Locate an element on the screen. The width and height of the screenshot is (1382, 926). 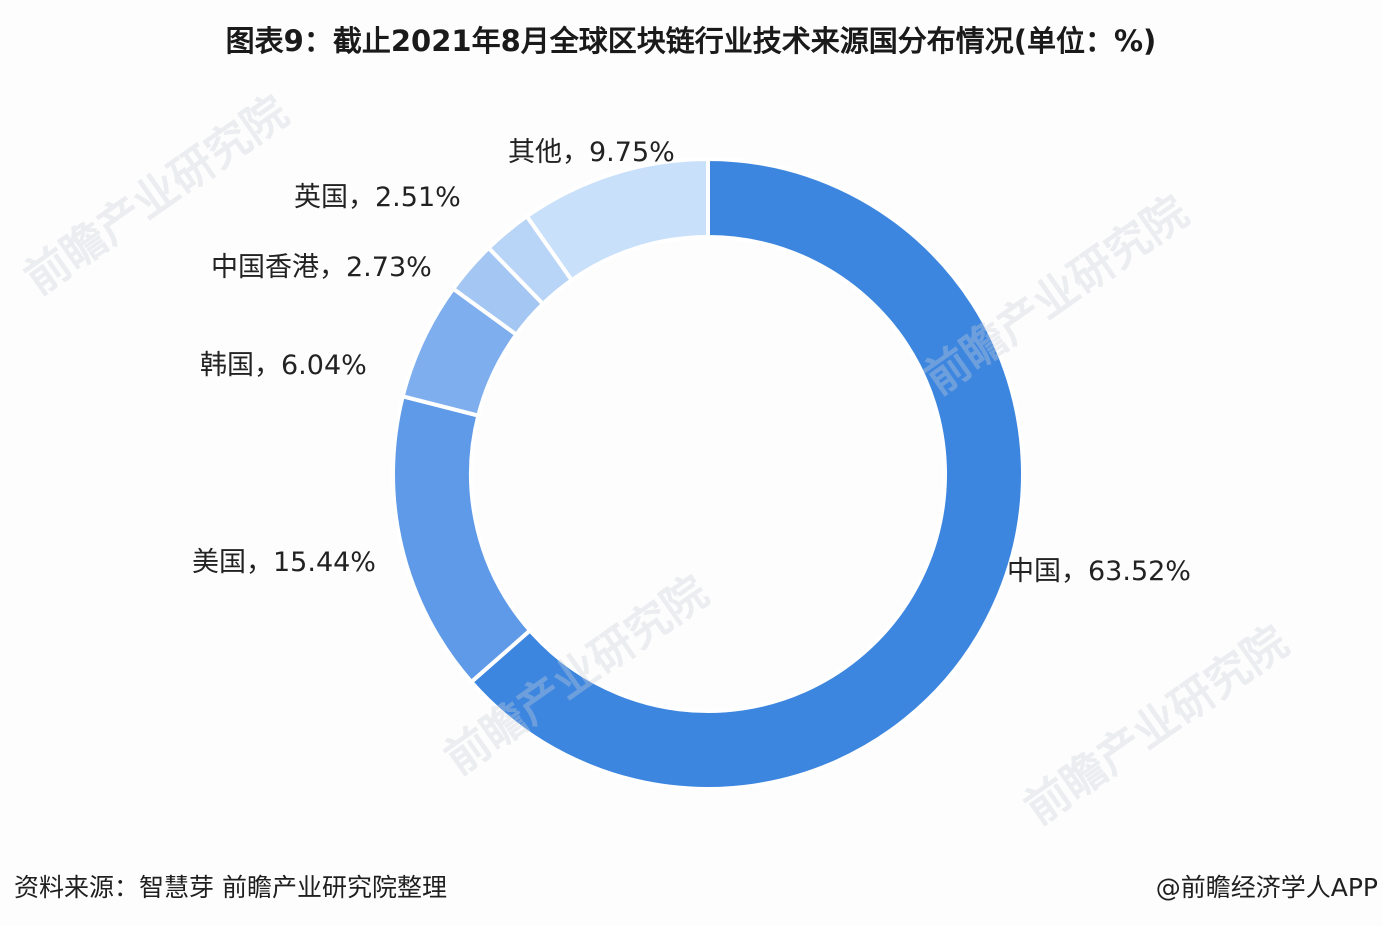
credit-note: @前瞻经济学人APP is located at coordinates (1266, 887).